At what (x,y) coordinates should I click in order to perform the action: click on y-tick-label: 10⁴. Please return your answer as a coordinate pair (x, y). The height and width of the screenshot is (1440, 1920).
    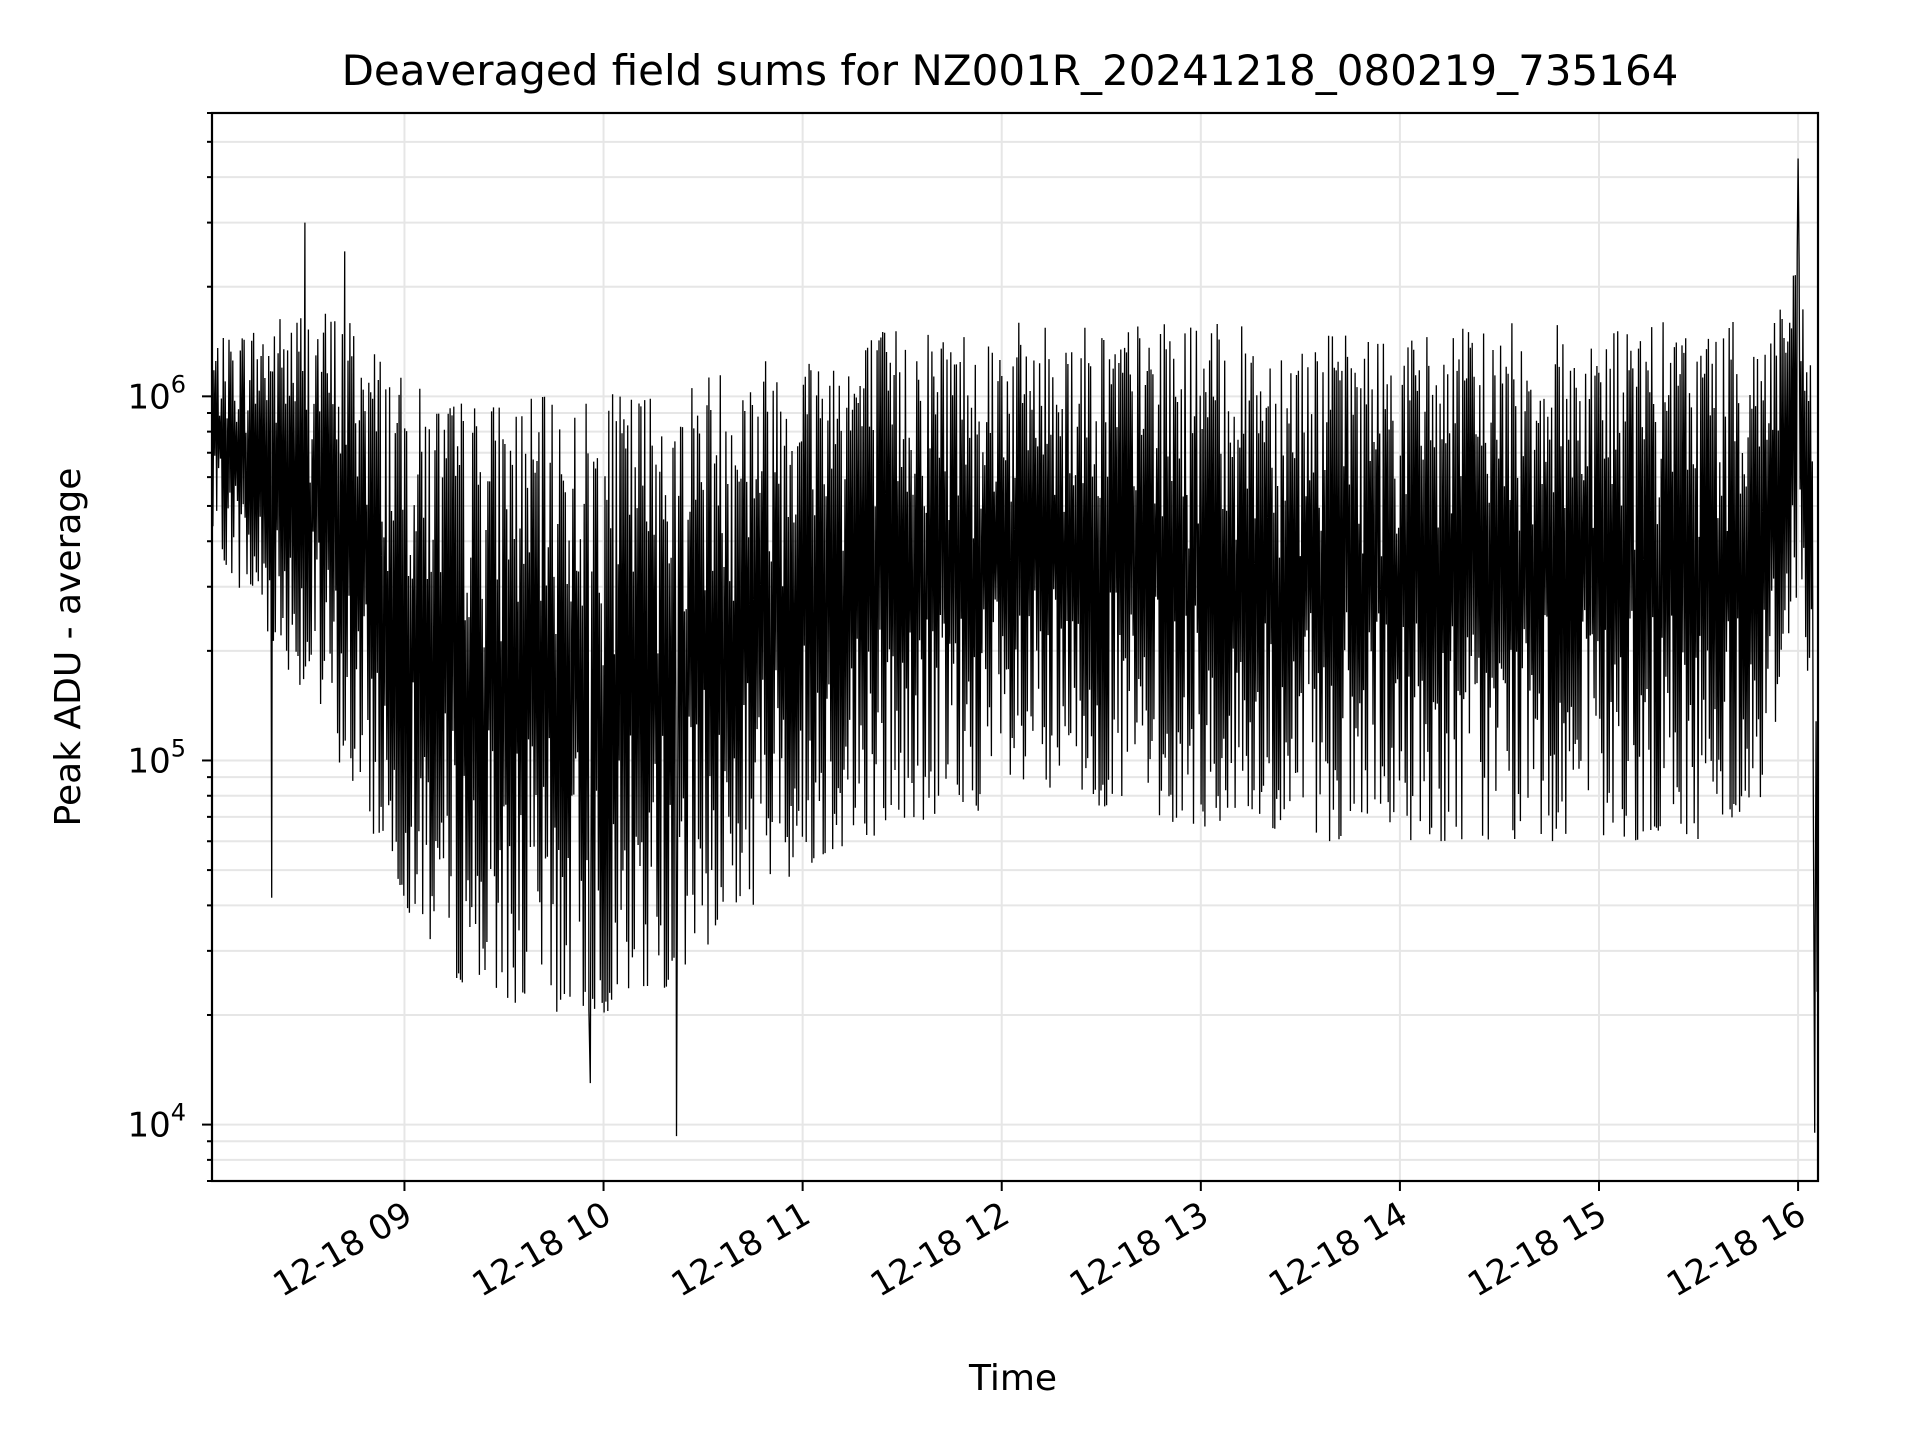
    Looking at the image, I should click on (156, 1122).